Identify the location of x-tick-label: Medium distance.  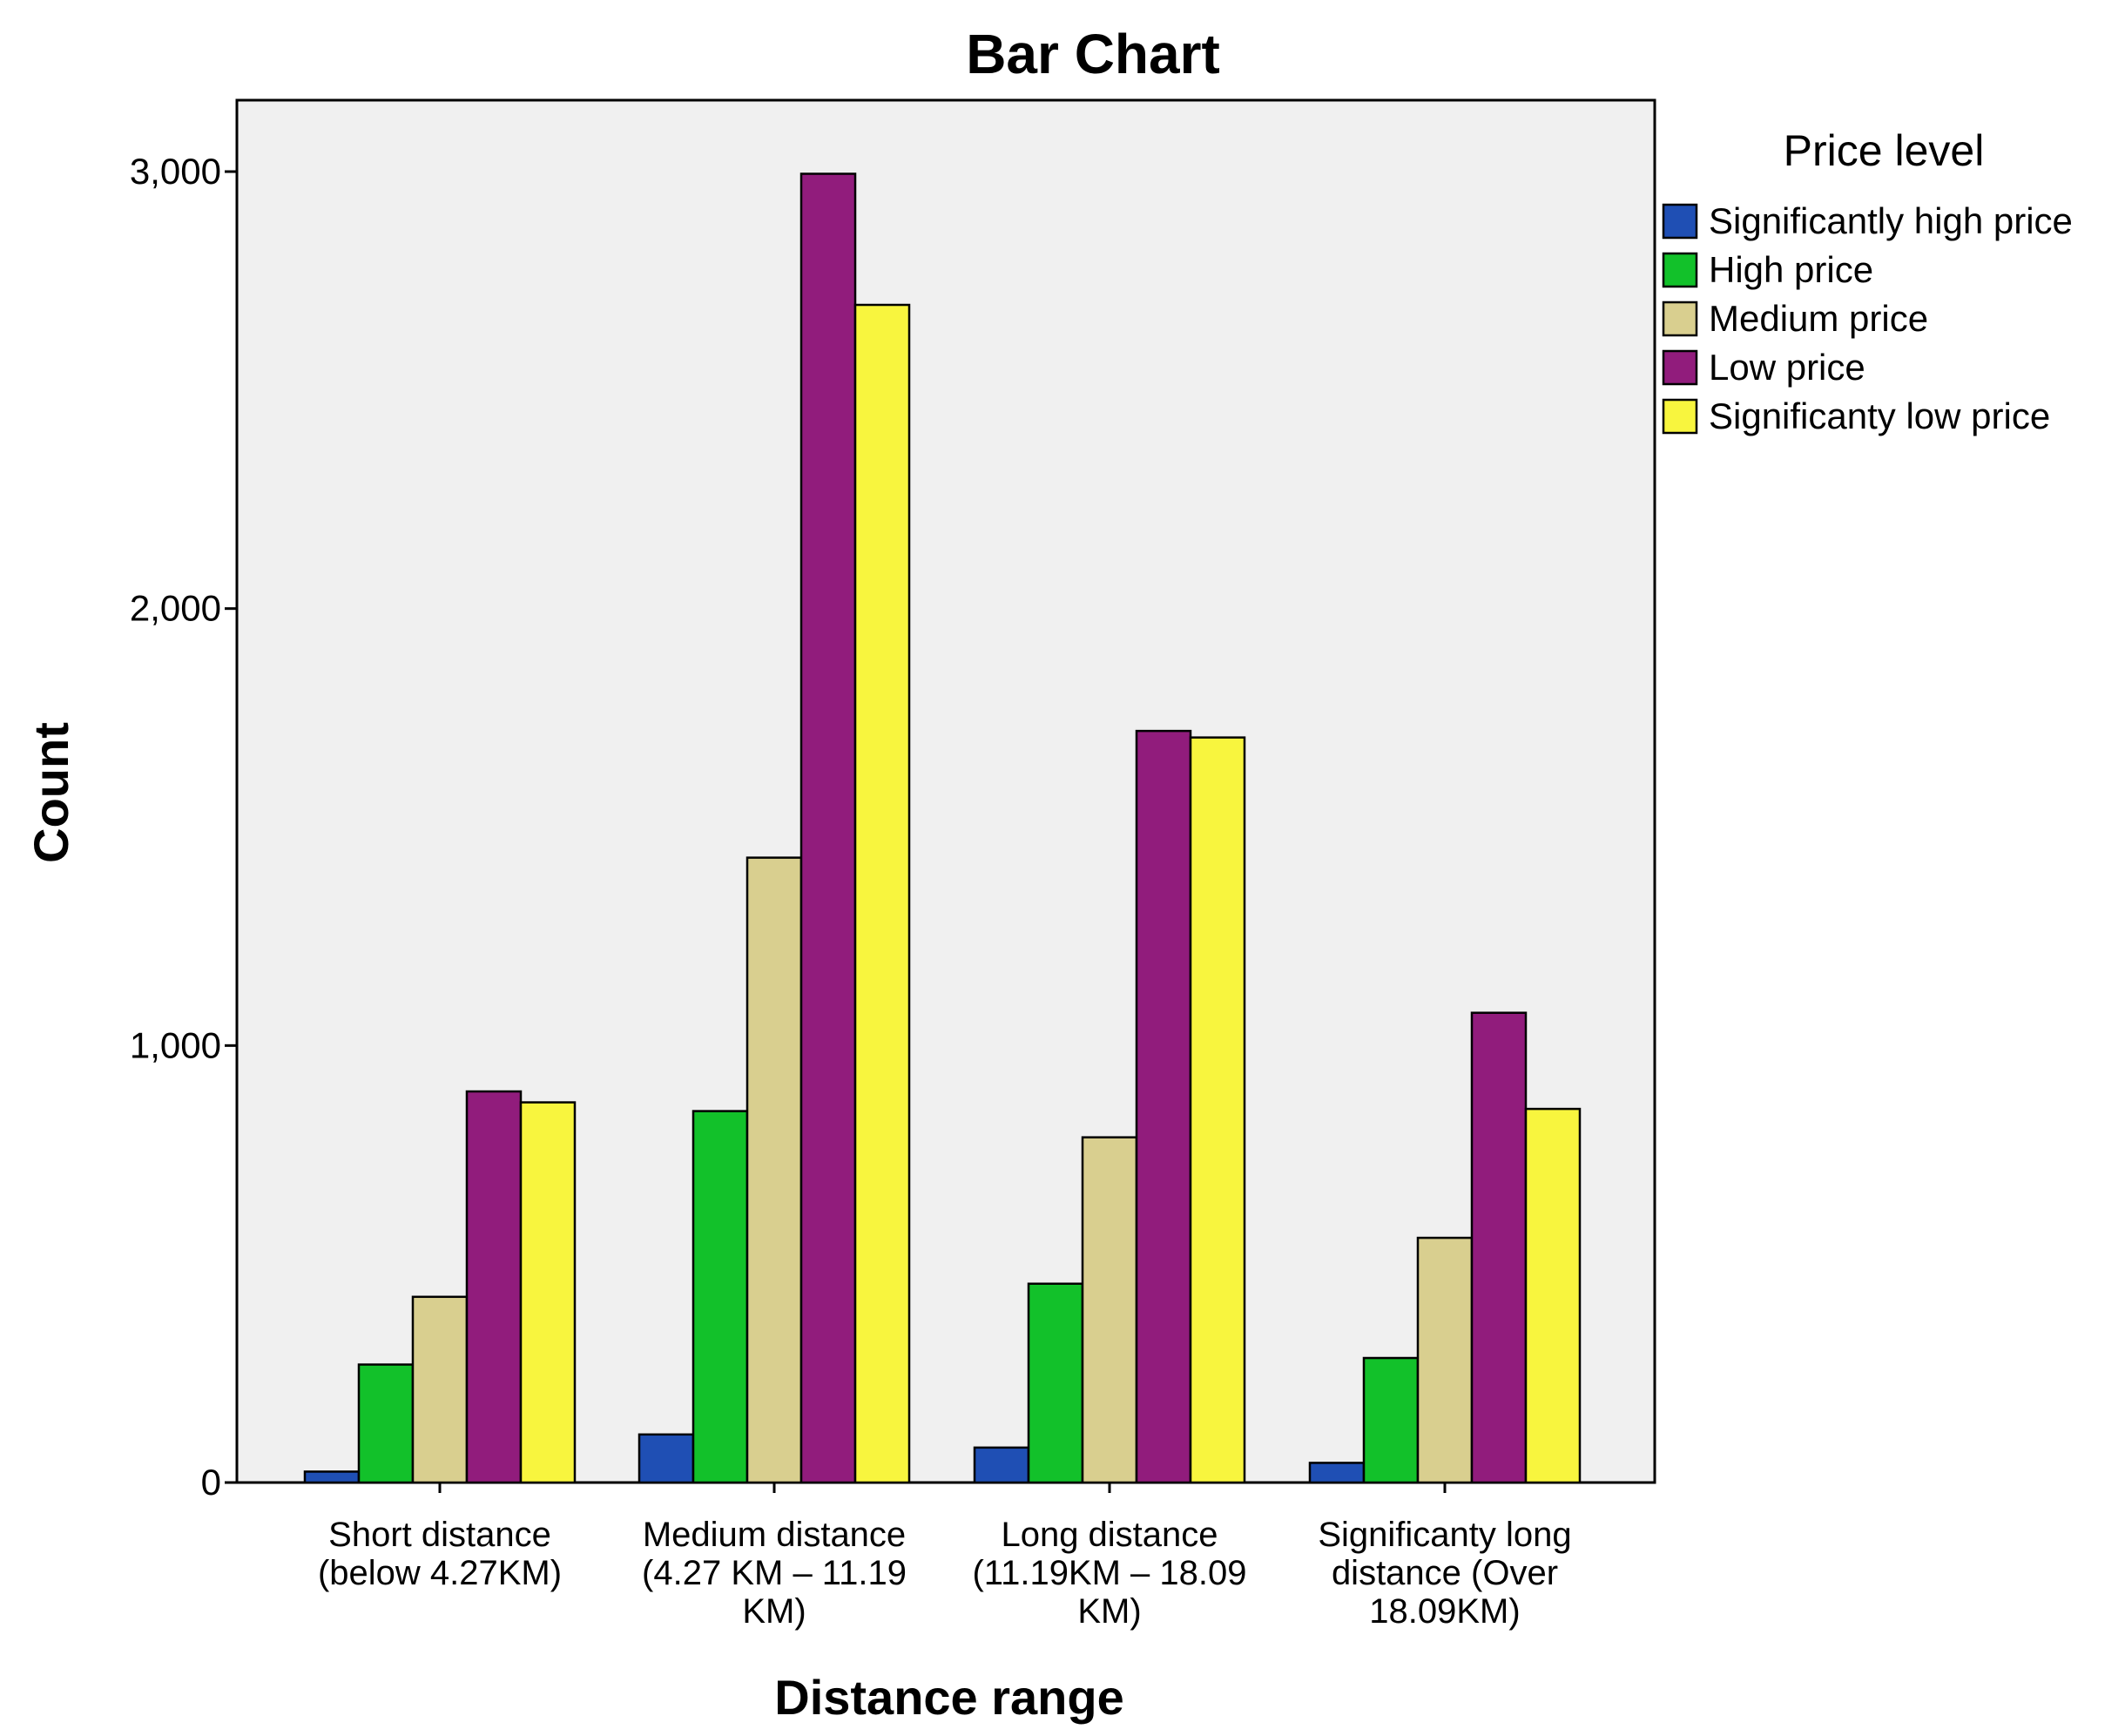
(774, 1535).